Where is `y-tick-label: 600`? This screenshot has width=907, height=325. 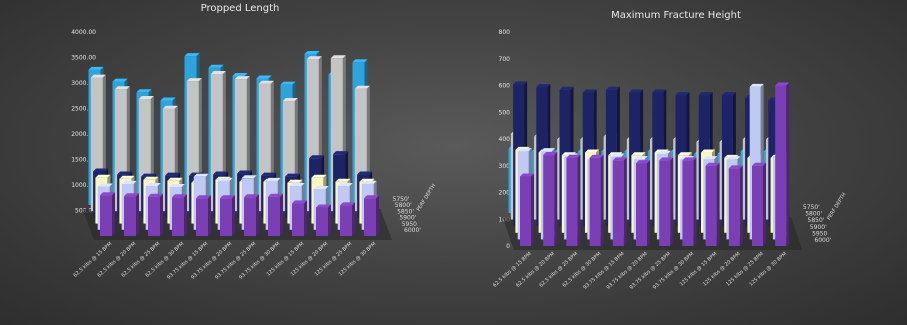
y-tick-label: 600 is located at coordinates (505, 86).